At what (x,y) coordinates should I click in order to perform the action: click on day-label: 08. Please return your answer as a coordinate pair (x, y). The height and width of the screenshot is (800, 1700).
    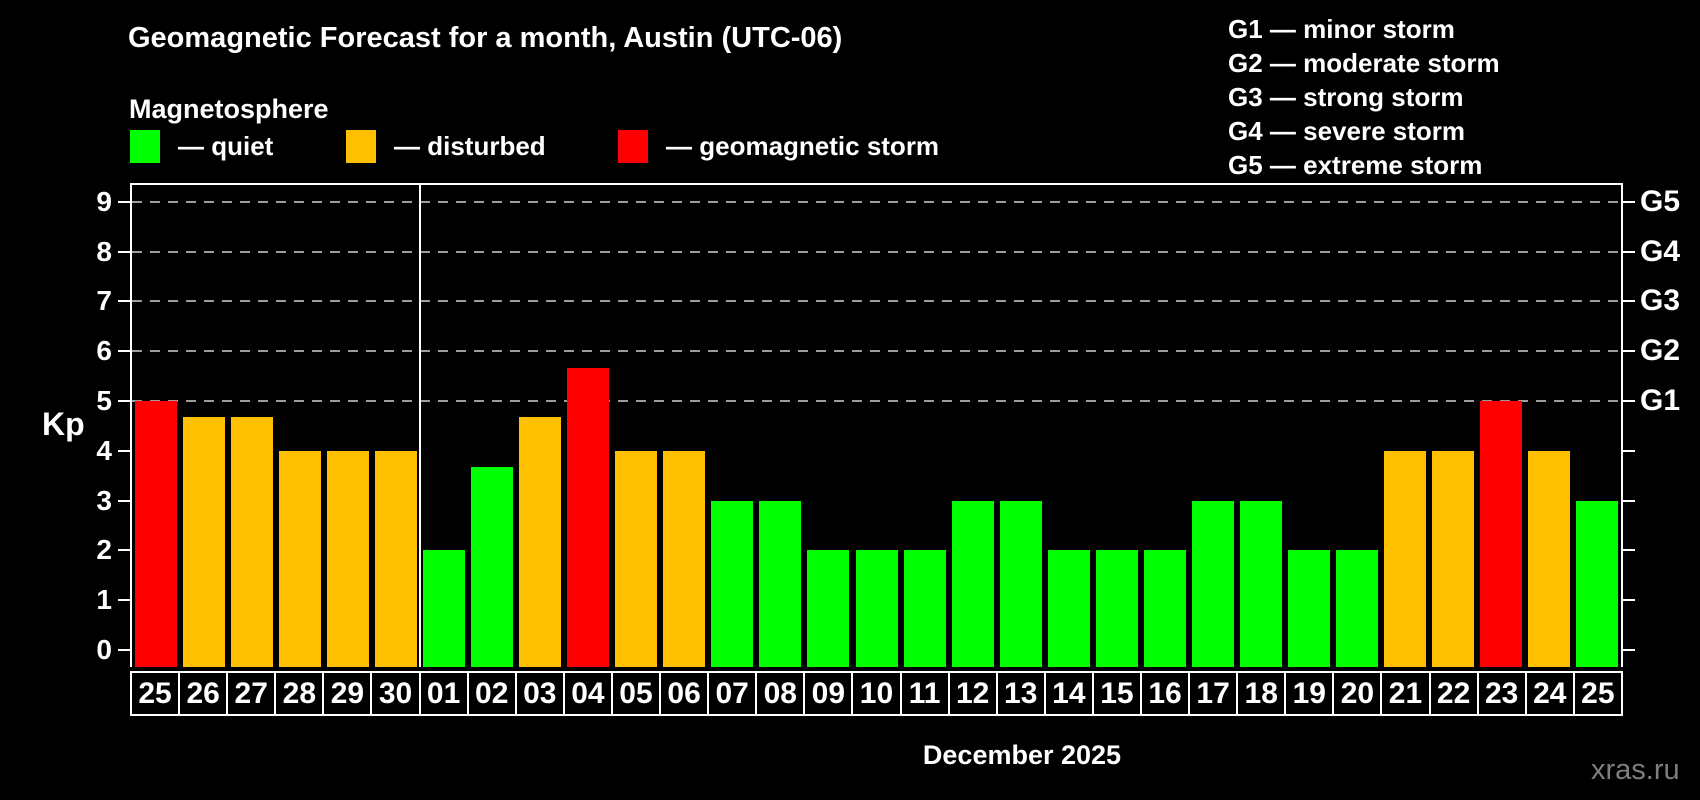
    Looking at the image, I should click on (780, 693).